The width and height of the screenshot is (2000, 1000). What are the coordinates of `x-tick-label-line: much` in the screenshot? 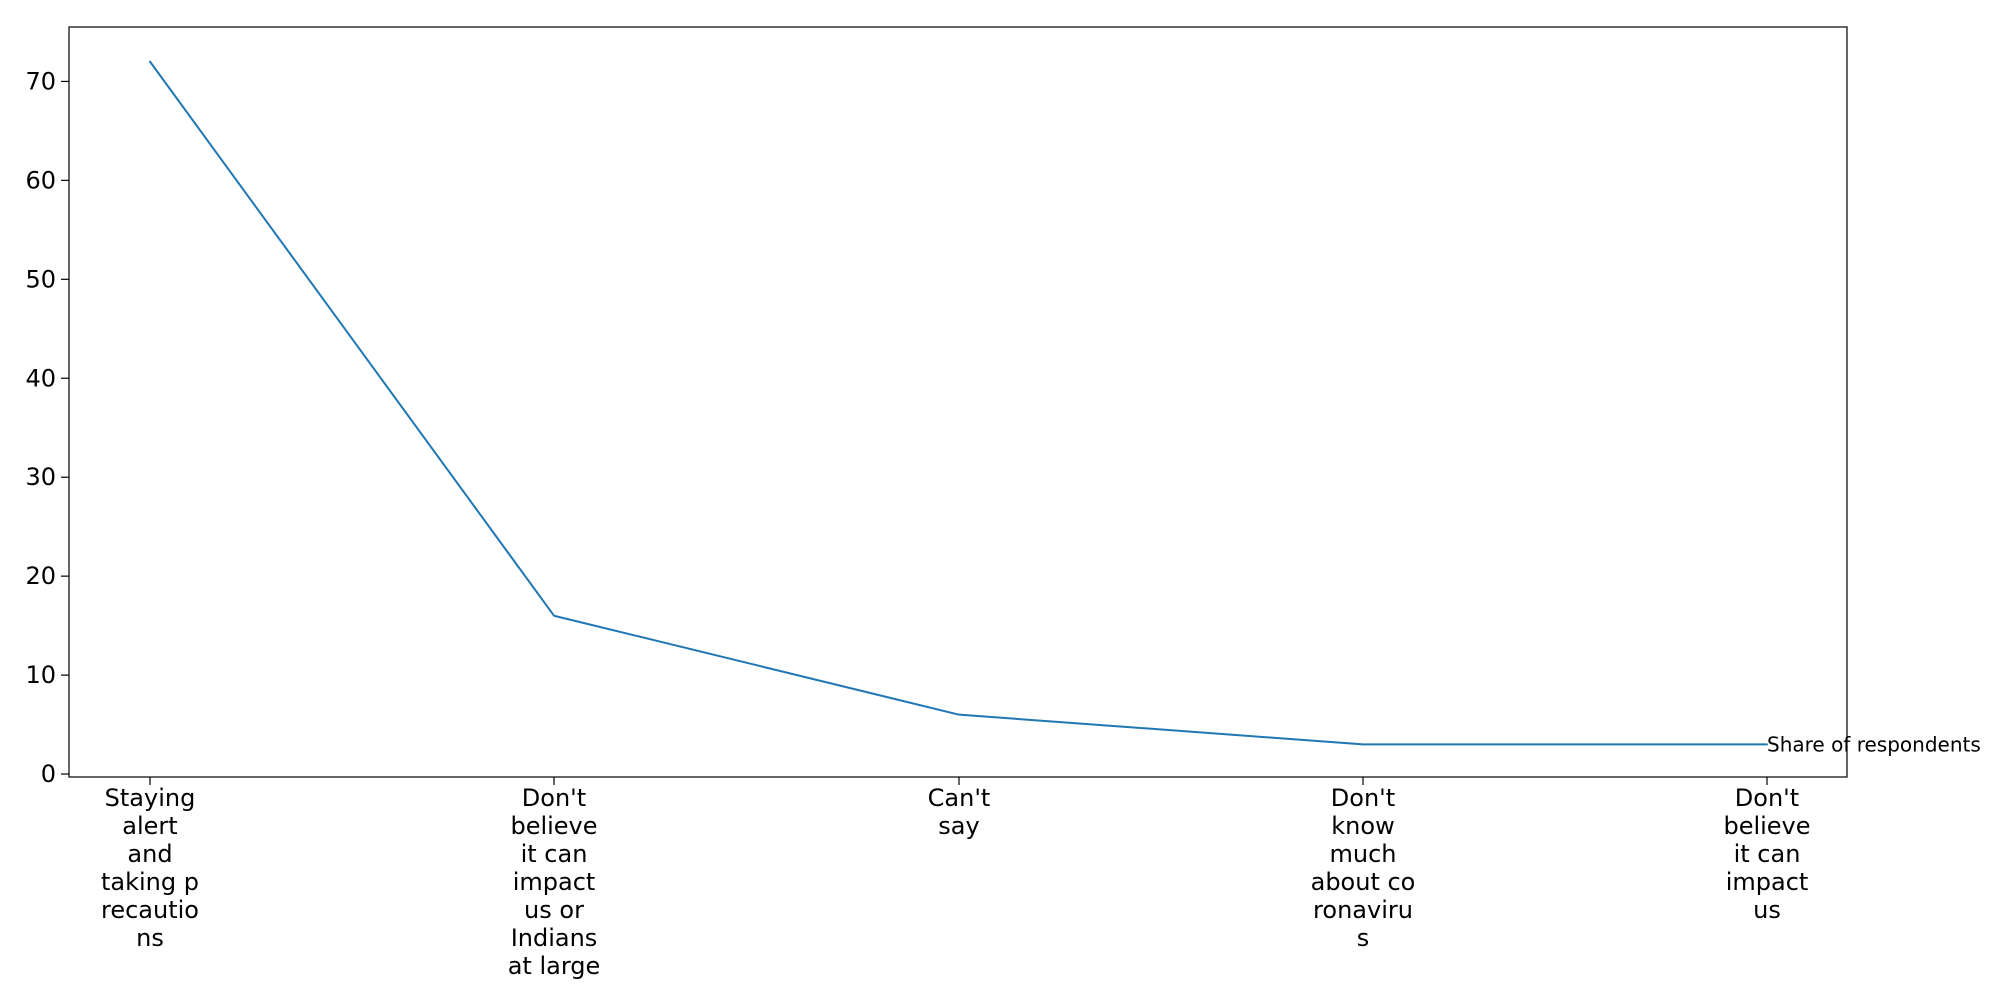 It's located at (1363, 854).